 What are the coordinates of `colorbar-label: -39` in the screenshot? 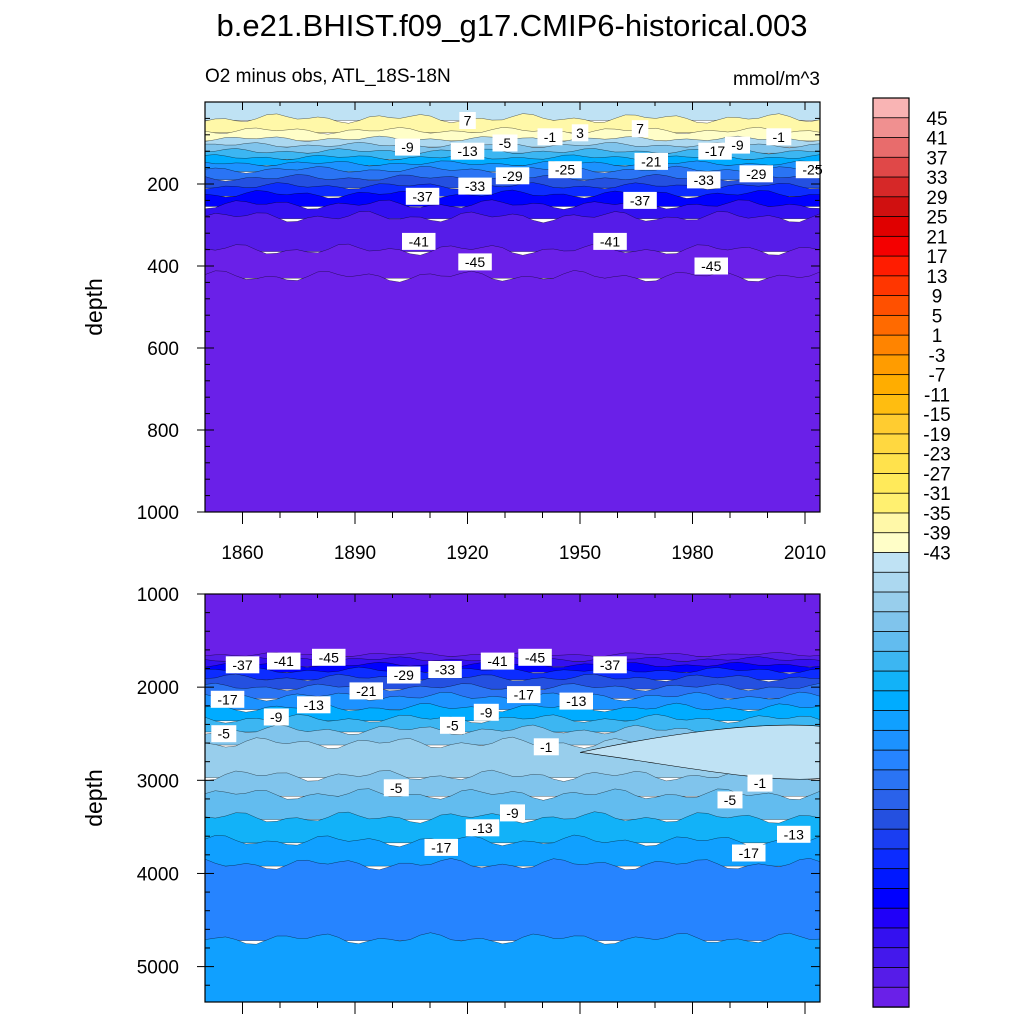 It's located at (936, 534).